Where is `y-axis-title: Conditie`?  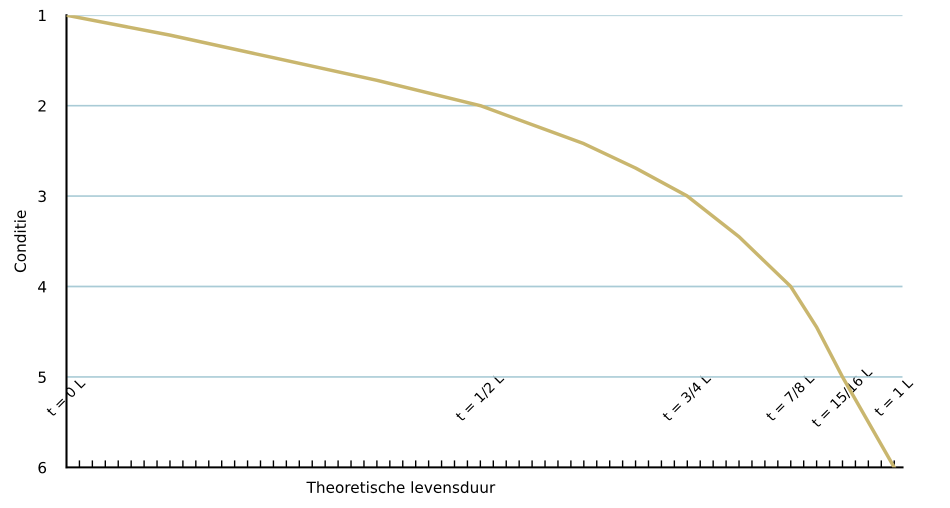
y-axis-title: Conditie is located at coordinates (20, 241).